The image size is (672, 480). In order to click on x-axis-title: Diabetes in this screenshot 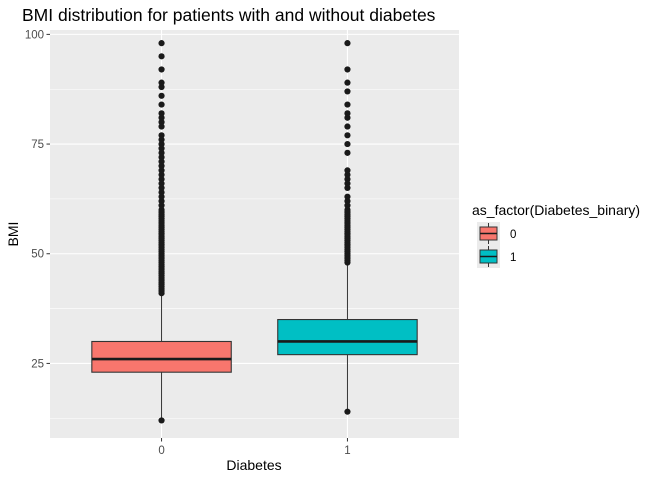, I will do `click(253, 465)`.